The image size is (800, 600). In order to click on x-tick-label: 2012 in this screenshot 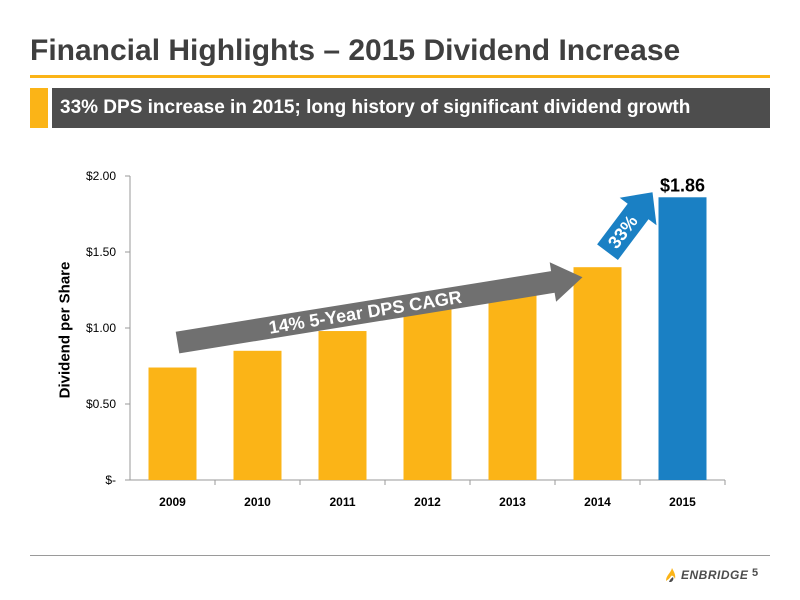, I will do `click(427, 502)`.